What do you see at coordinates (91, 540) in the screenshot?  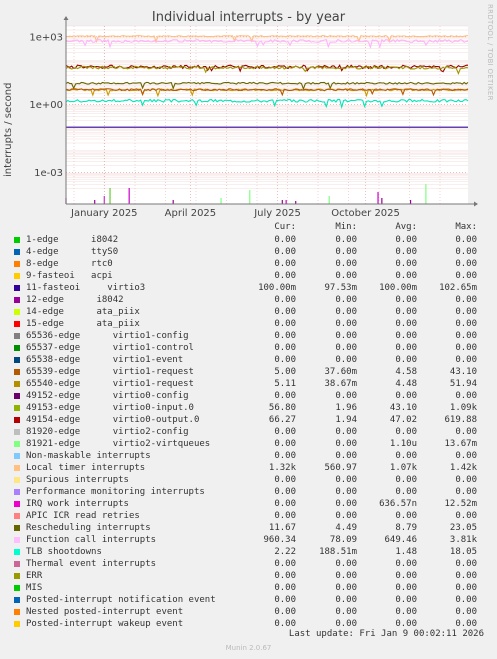 I see `legend-label: Function call interrupts` at bounding box center [91, 540].